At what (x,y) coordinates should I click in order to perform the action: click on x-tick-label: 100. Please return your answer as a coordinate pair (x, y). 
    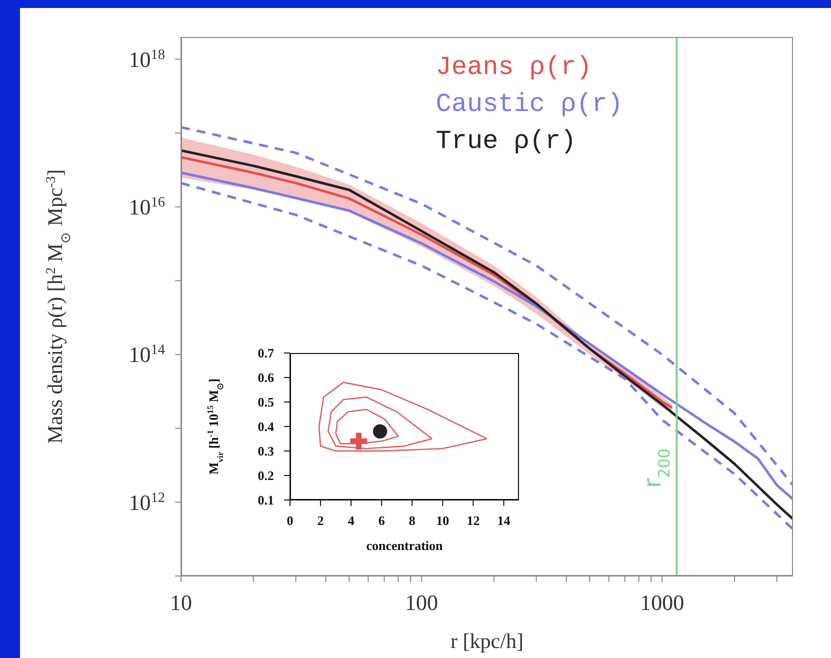
    Looking at the image, I should click on (421, 602).